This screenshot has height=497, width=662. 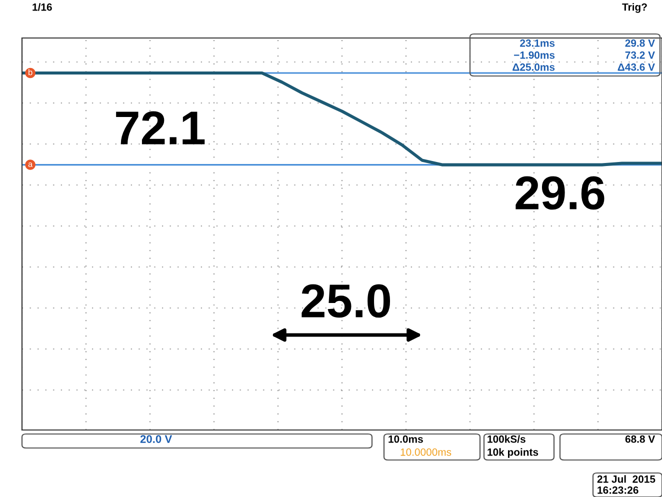 What do you see at coordinates (626, 479) in the screenshot?
I see `text: 21 Jul 2015` at bounding box center [626, 479].